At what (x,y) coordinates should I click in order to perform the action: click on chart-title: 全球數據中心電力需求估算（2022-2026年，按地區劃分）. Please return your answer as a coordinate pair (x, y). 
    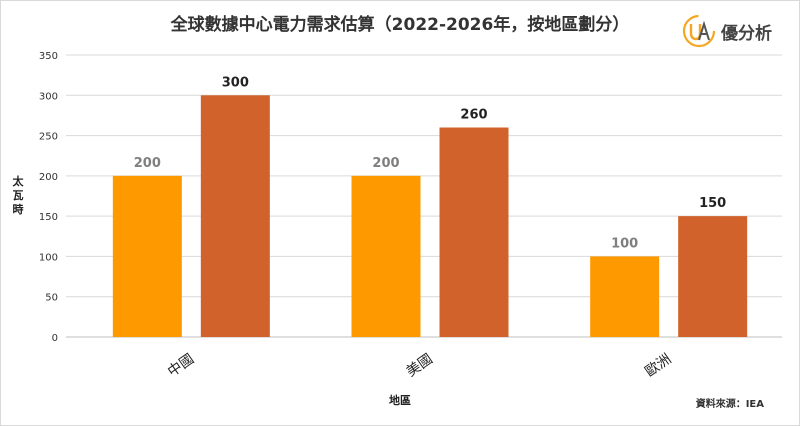
    Looking at the image, I should click on (400, 25).